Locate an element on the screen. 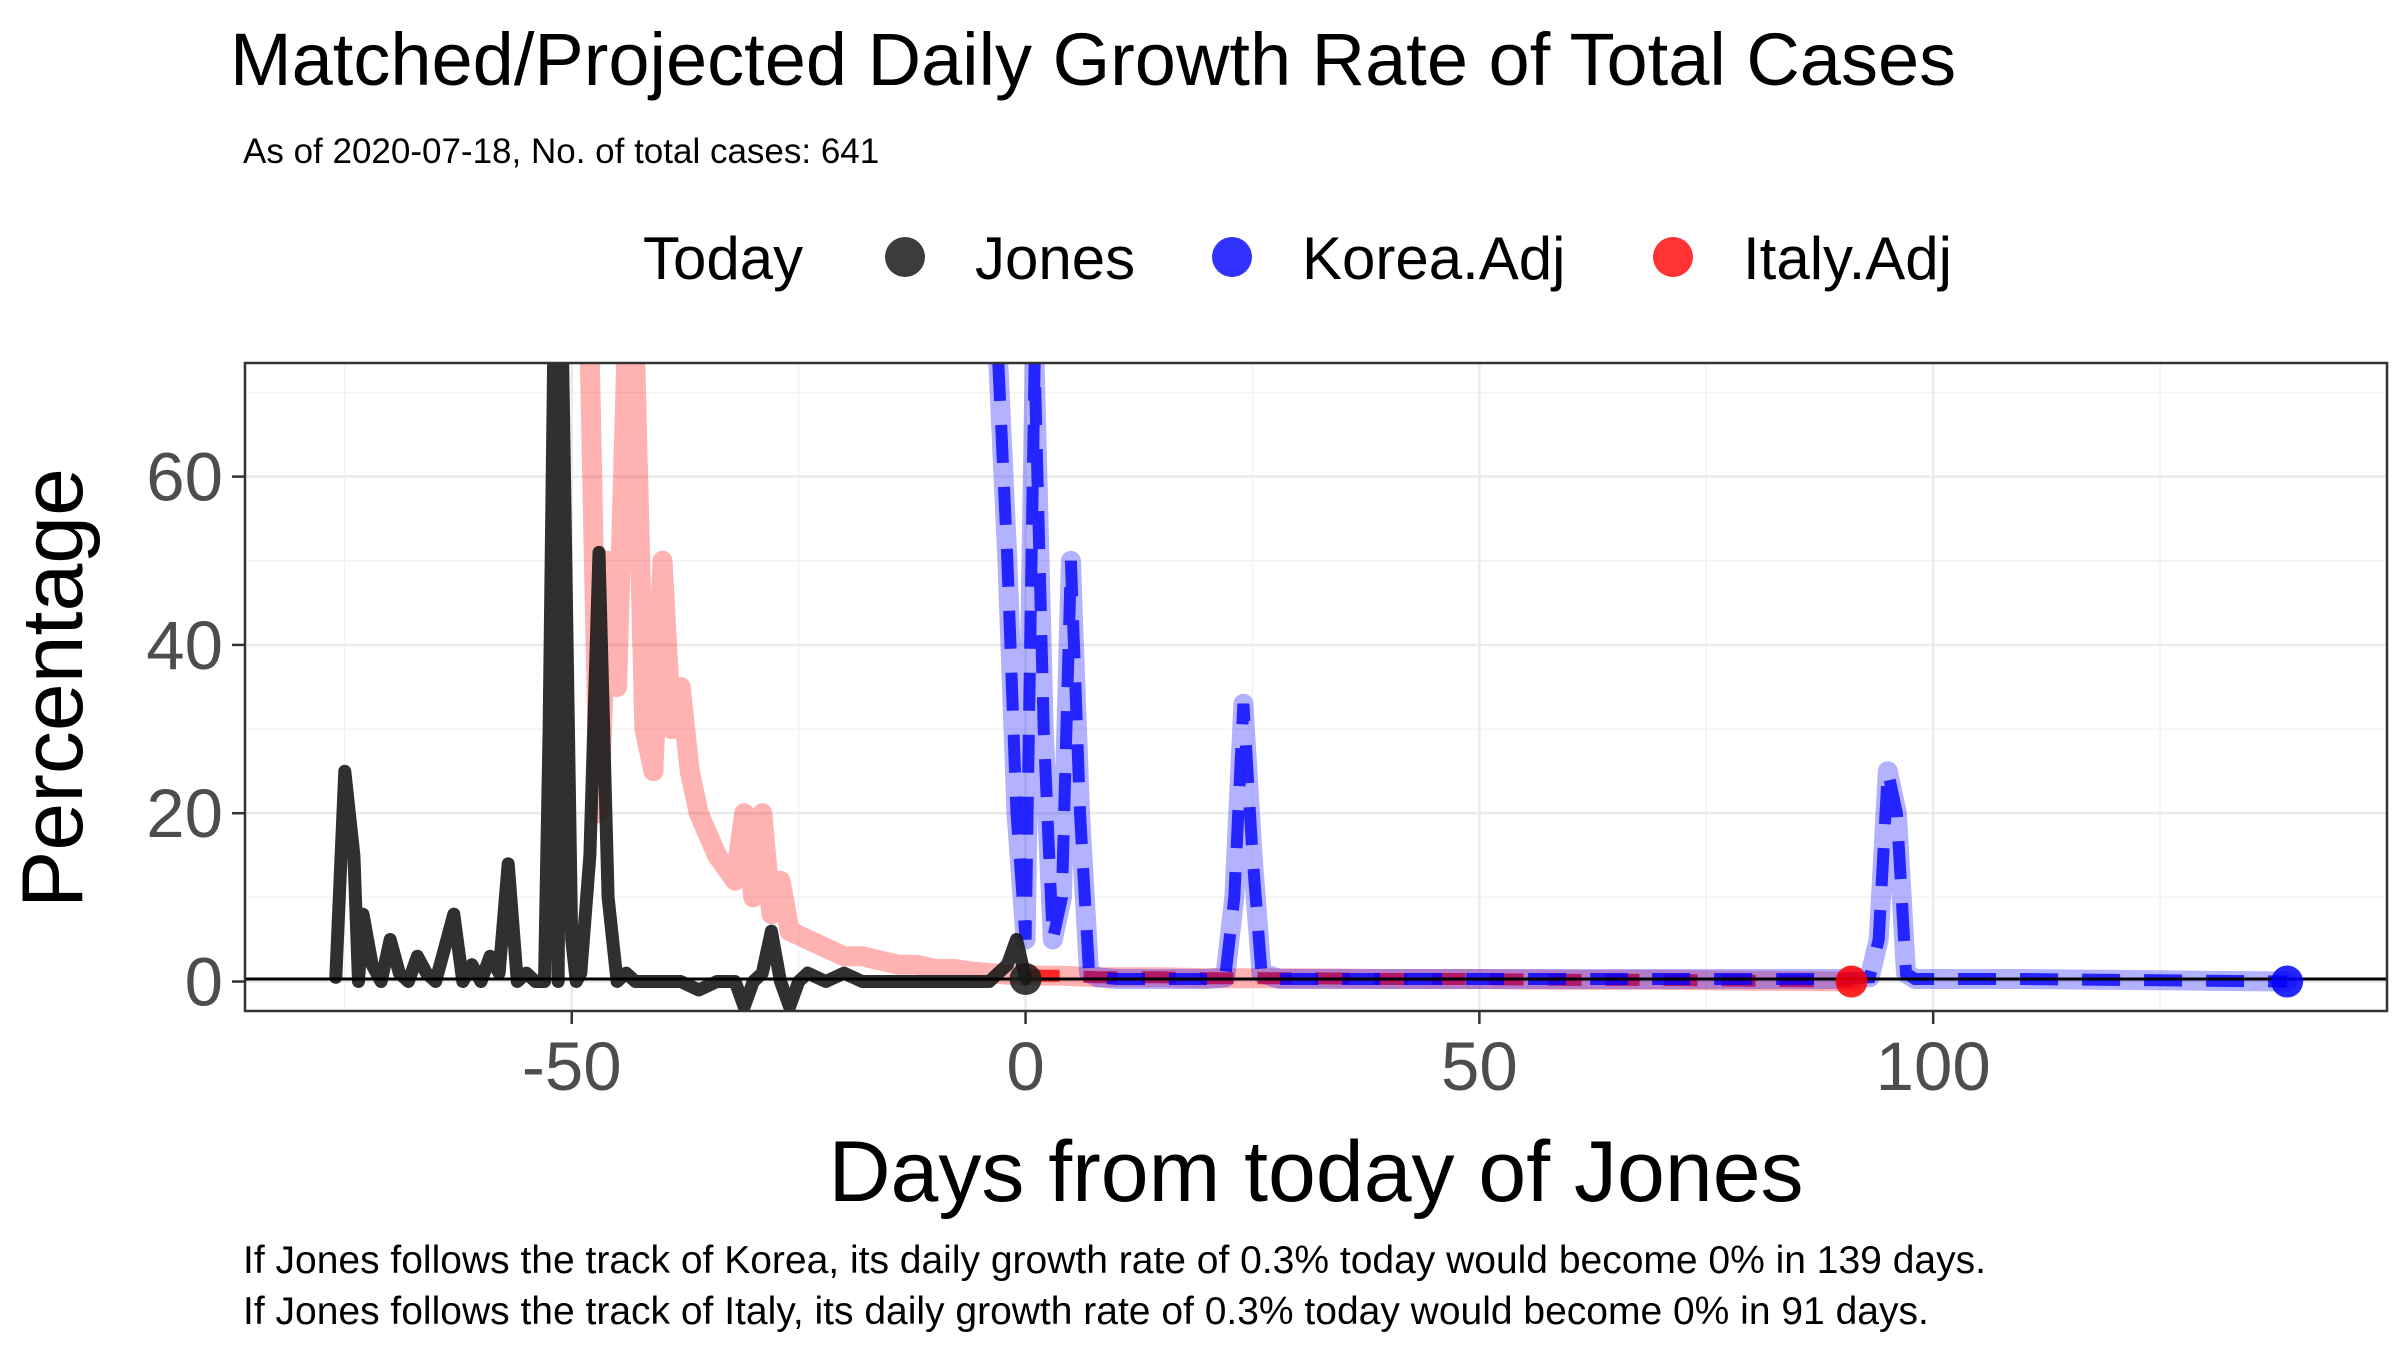 This screenshot has width=2400, height=1350. x-axis-label: Days from today of Jones is located at coordinates (1315, 1172).